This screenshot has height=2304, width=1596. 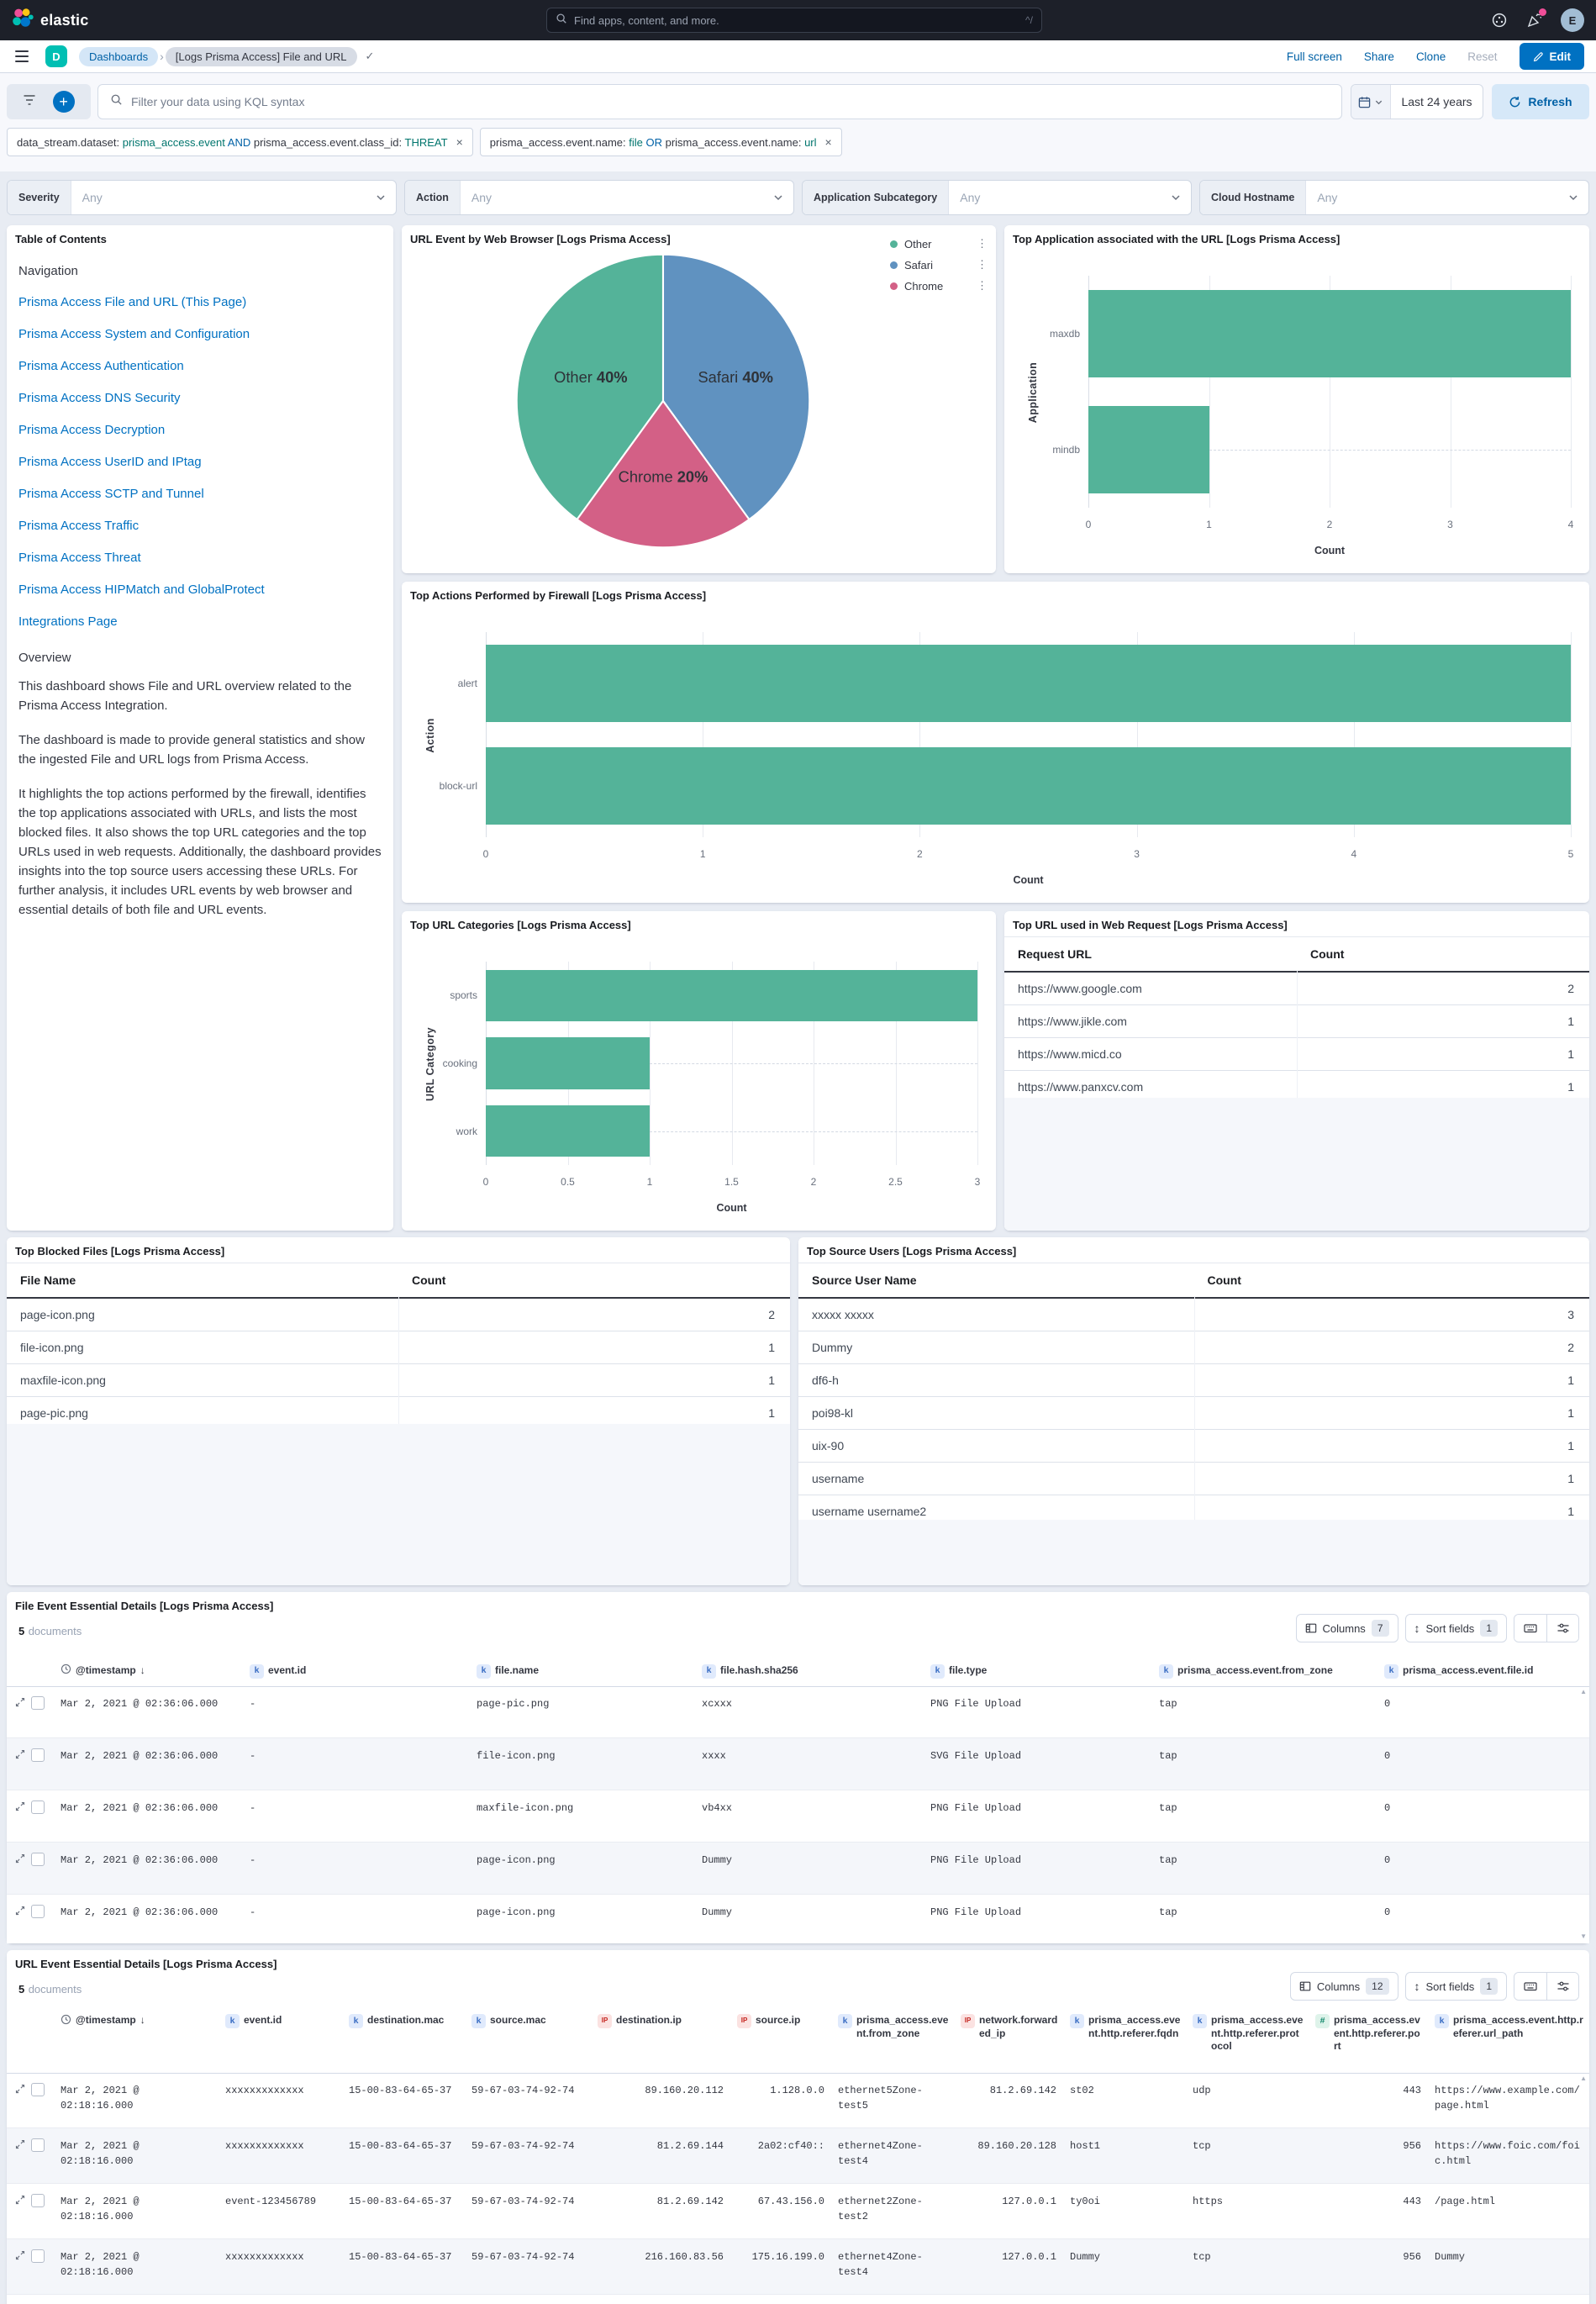 What do you see at coordinates (1371, 102) in the screenshot?
I see `calendar-icon` at bounding box center [1371, 102].